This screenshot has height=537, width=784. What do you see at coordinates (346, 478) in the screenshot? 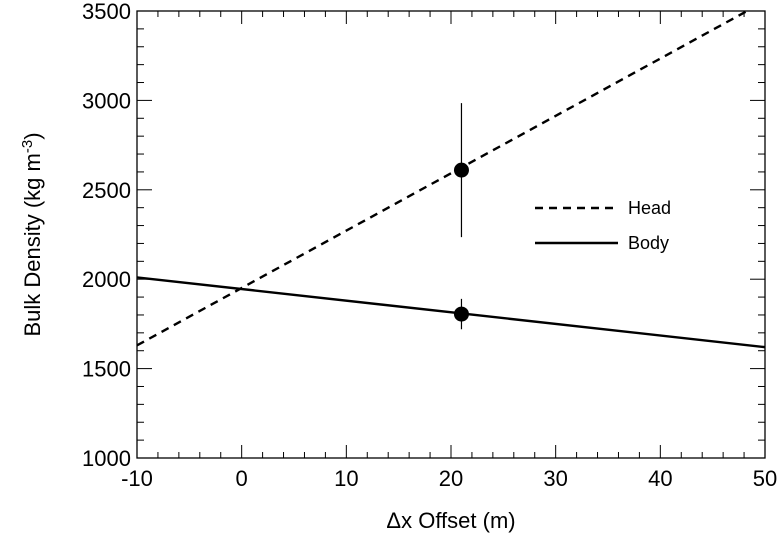
I see `x-tick-label: 10` at bounding box center [346, 478].